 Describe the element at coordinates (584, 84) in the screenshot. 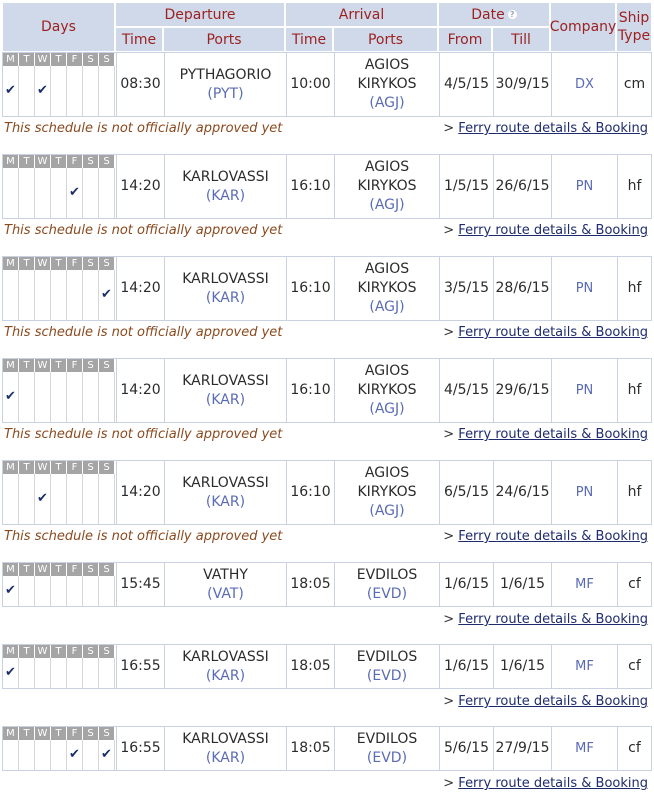

I see `company-code: DX` at that location.